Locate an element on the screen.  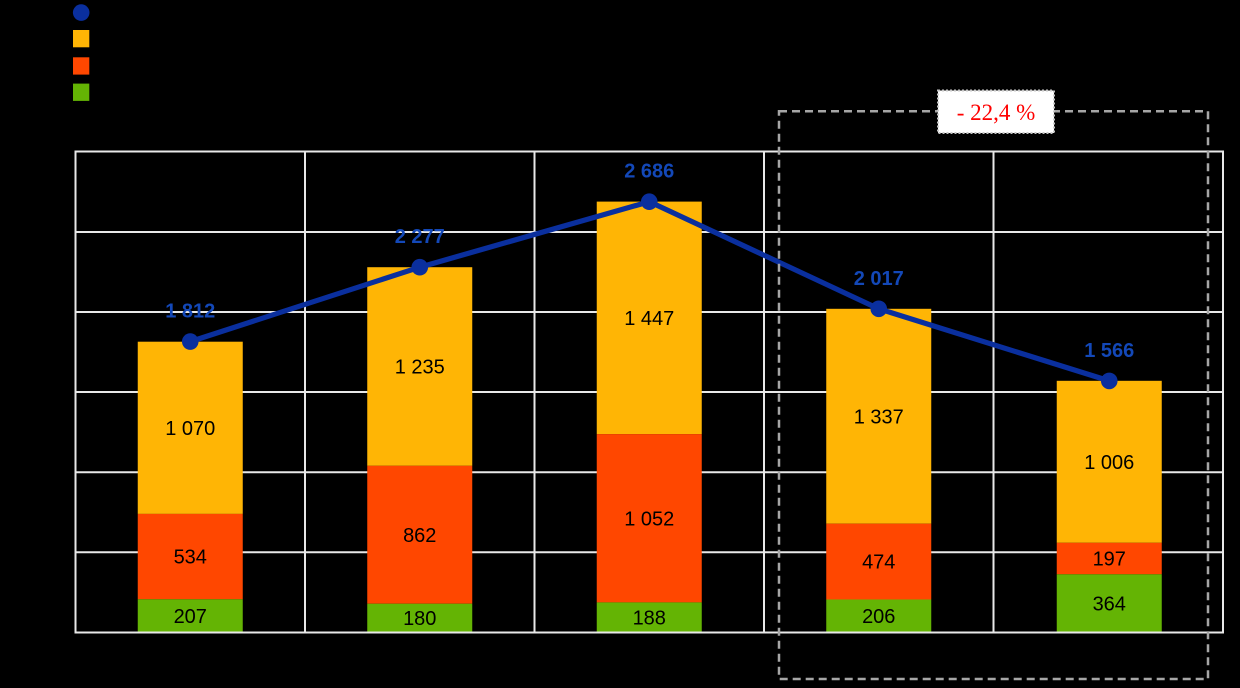
svg-text: 1 006 is located at coordinates (1109, 463).